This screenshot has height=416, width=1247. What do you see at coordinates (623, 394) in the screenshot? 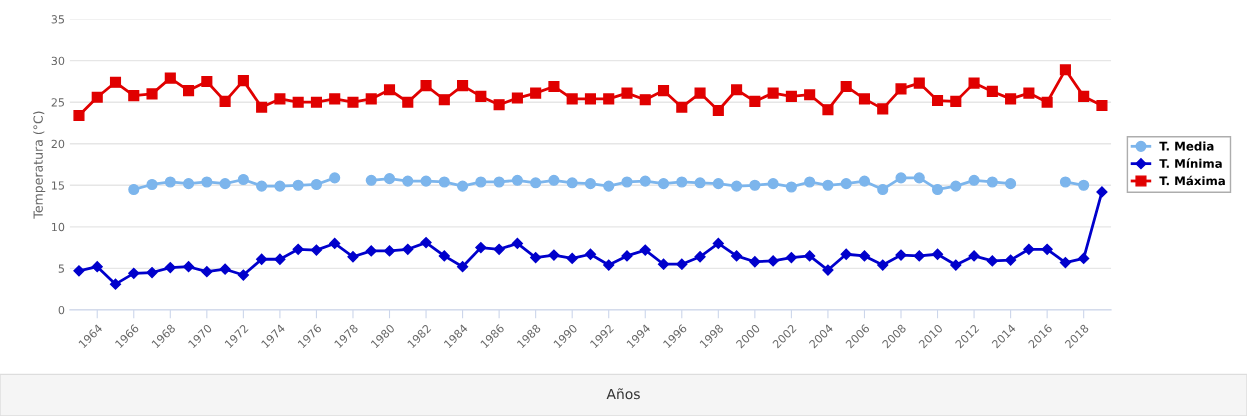
I see `x-axis-title: Años` at bounding box center [623, 394].